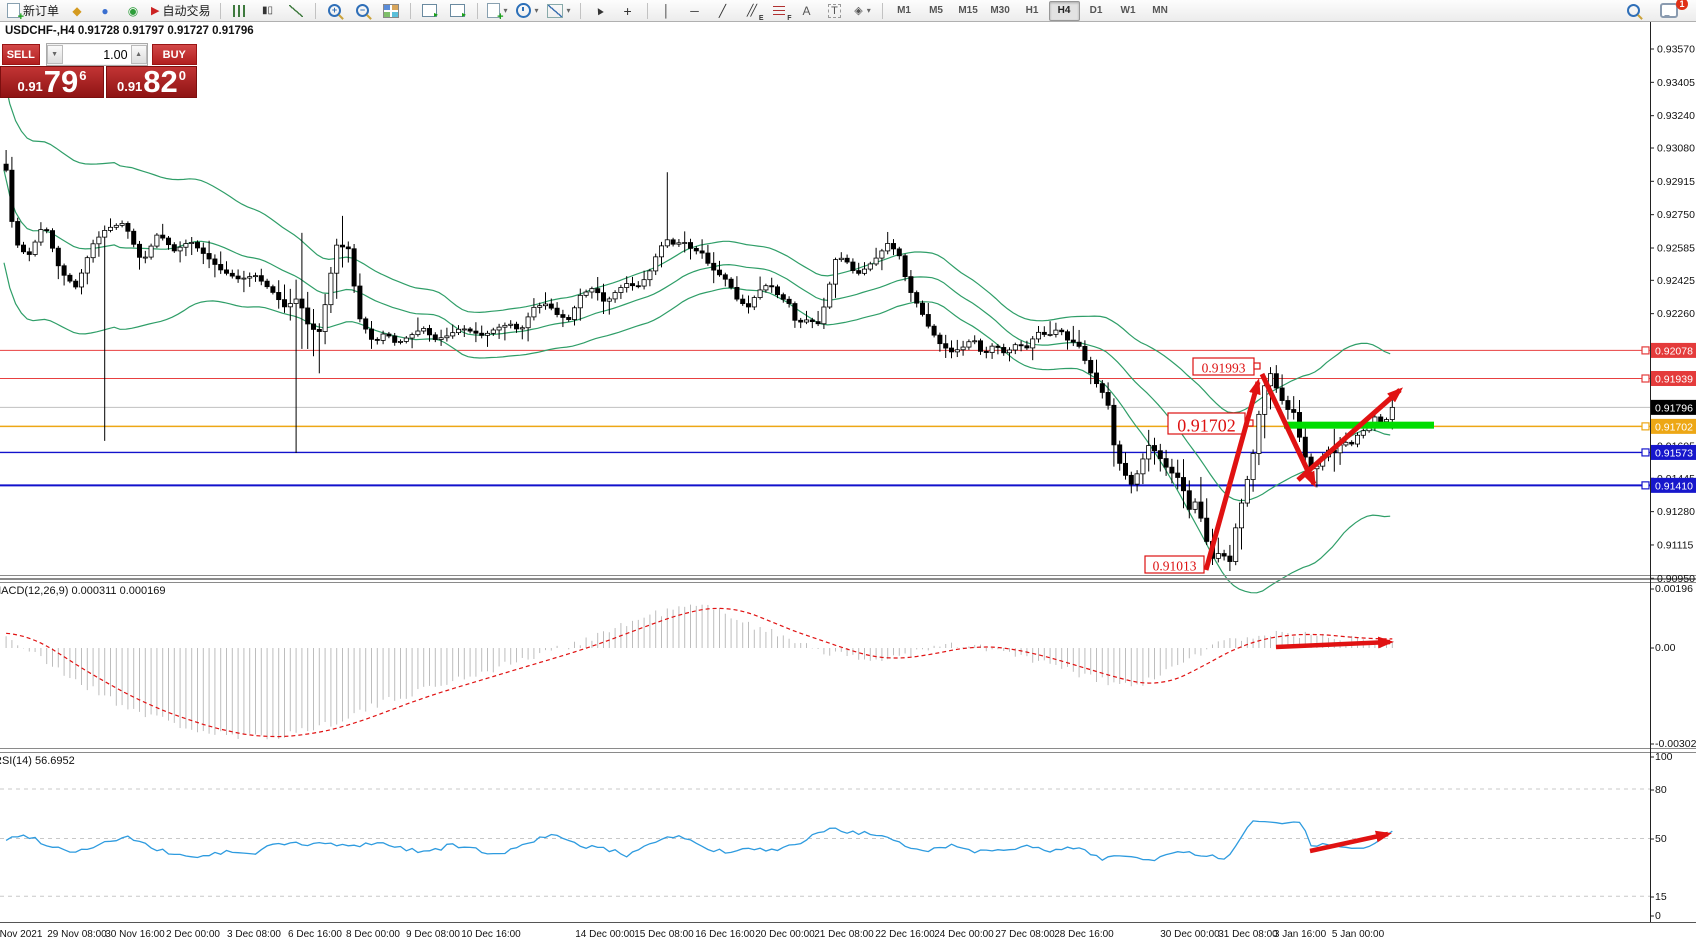 This screenshot has width=1696, height=942. What do you see at coordinates (1096, 10) in the screenshot?
I see `timeframe-d1-button: D1` at bounding box center [1096, 10].